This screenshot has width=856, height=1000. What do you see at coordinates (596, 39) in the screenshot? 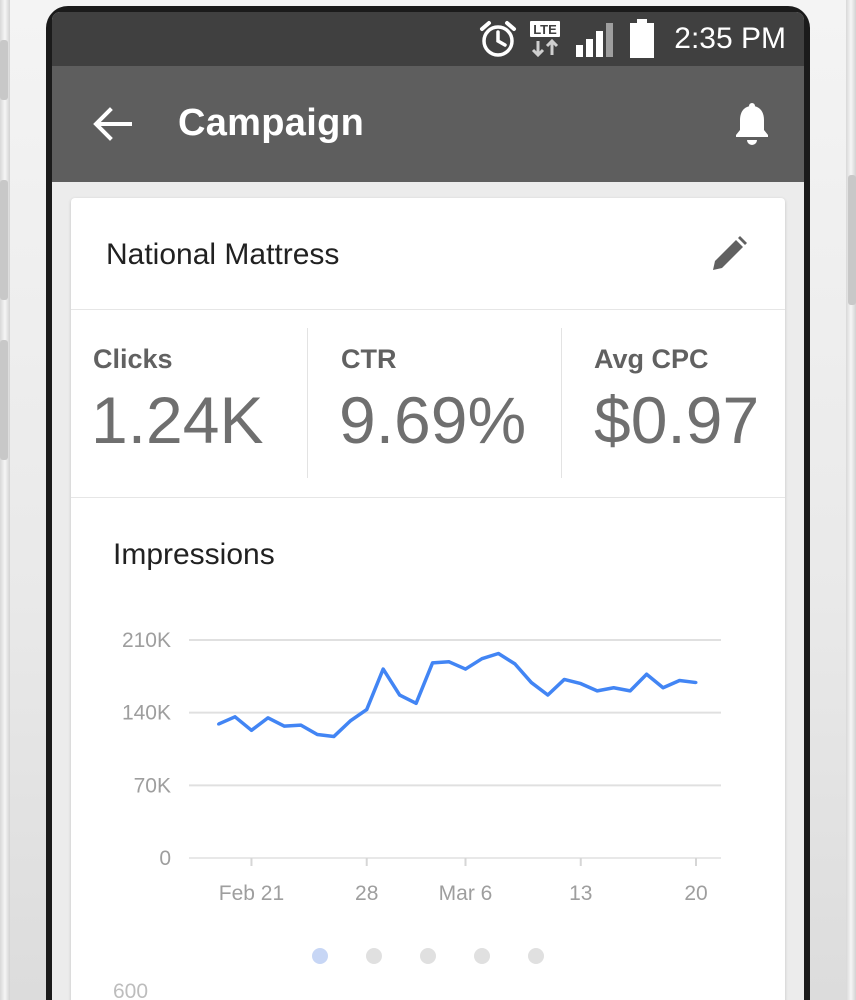
I see `signal-icon` at bounding box center [596, 39].